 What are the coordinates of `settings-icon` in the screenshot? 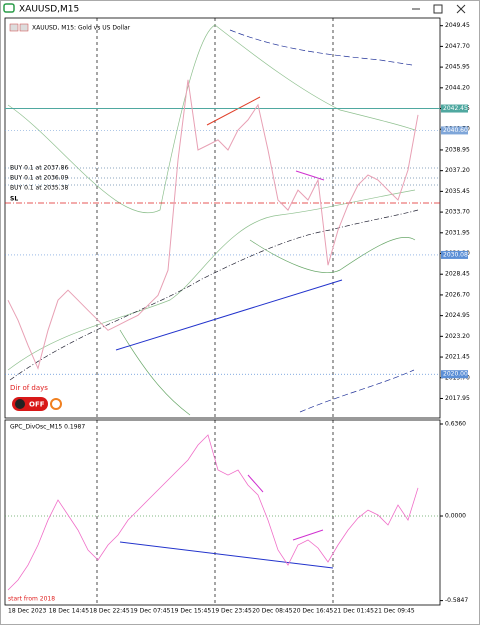 It's located at (56, 404).